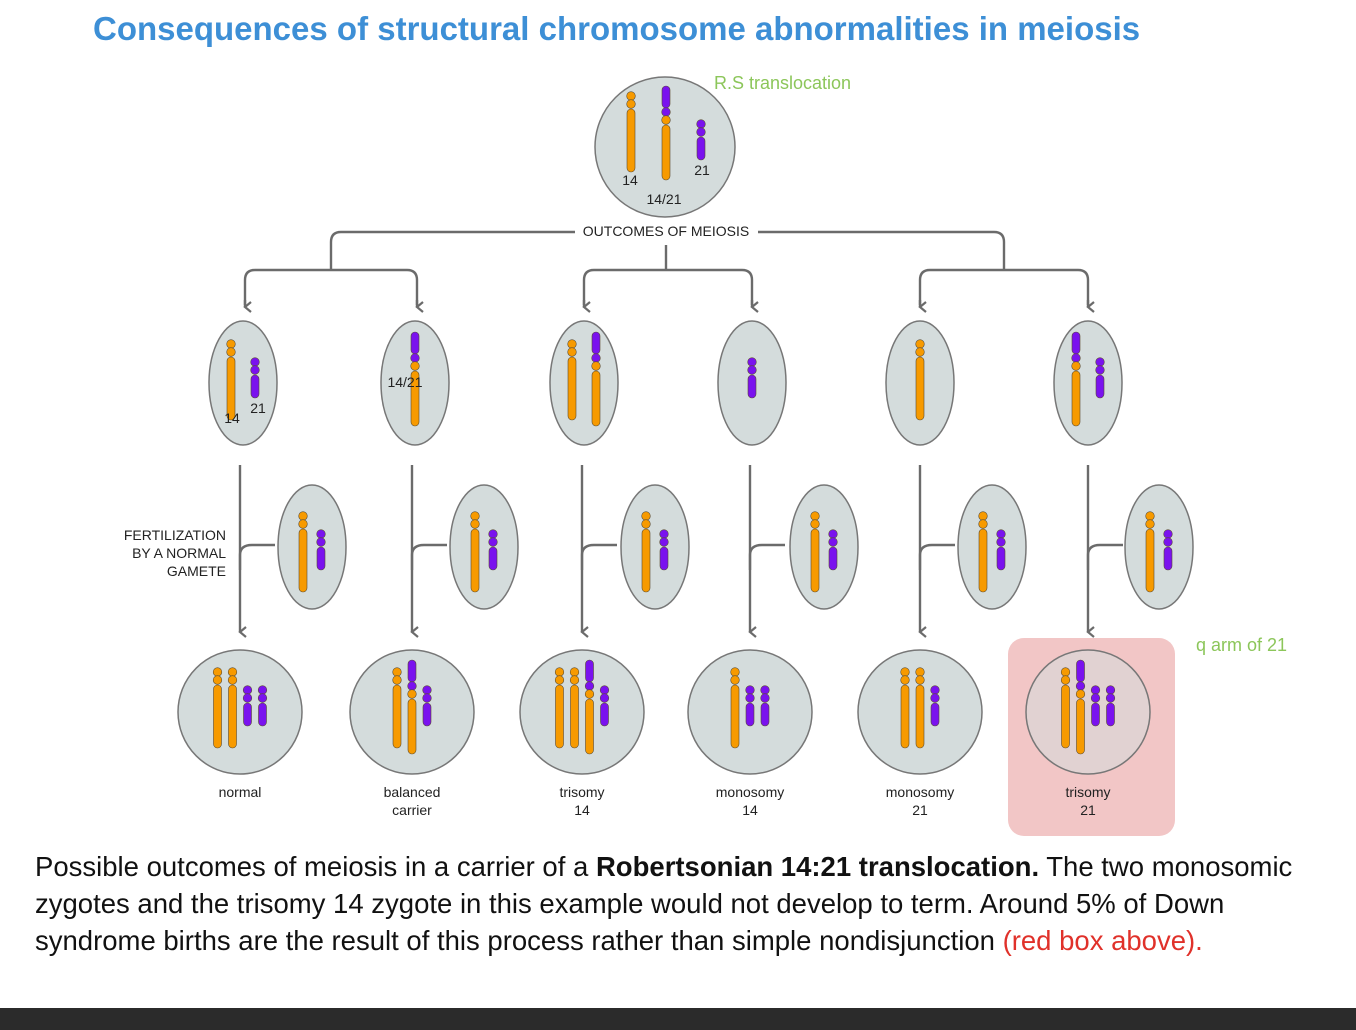  What do you see at coordinates (678, 1019) in the screenshot?
I see `bottom-bar` at bounding box center [678, 1019].